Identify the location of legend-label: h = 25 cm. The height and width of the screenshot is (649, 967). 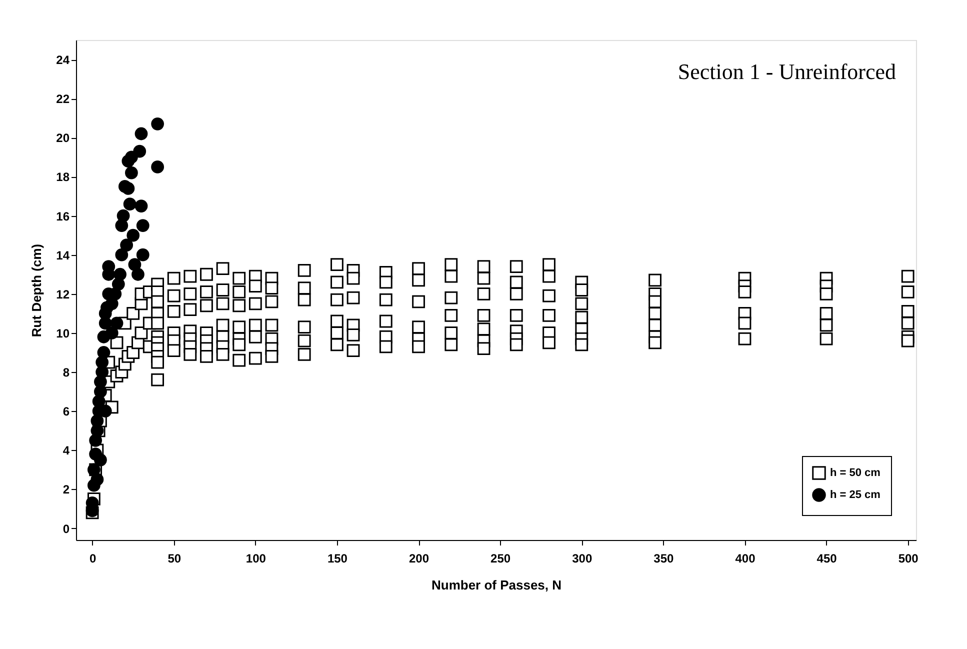
(855, 495).